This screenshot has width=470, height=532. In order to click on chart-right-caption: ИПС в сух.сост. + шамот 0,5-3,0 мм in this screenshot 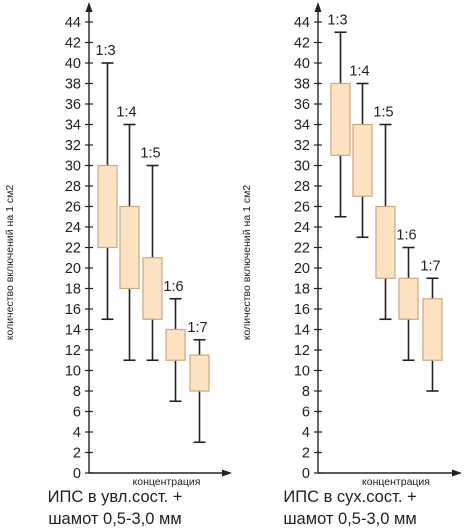, I will do `click(350, 508)`.